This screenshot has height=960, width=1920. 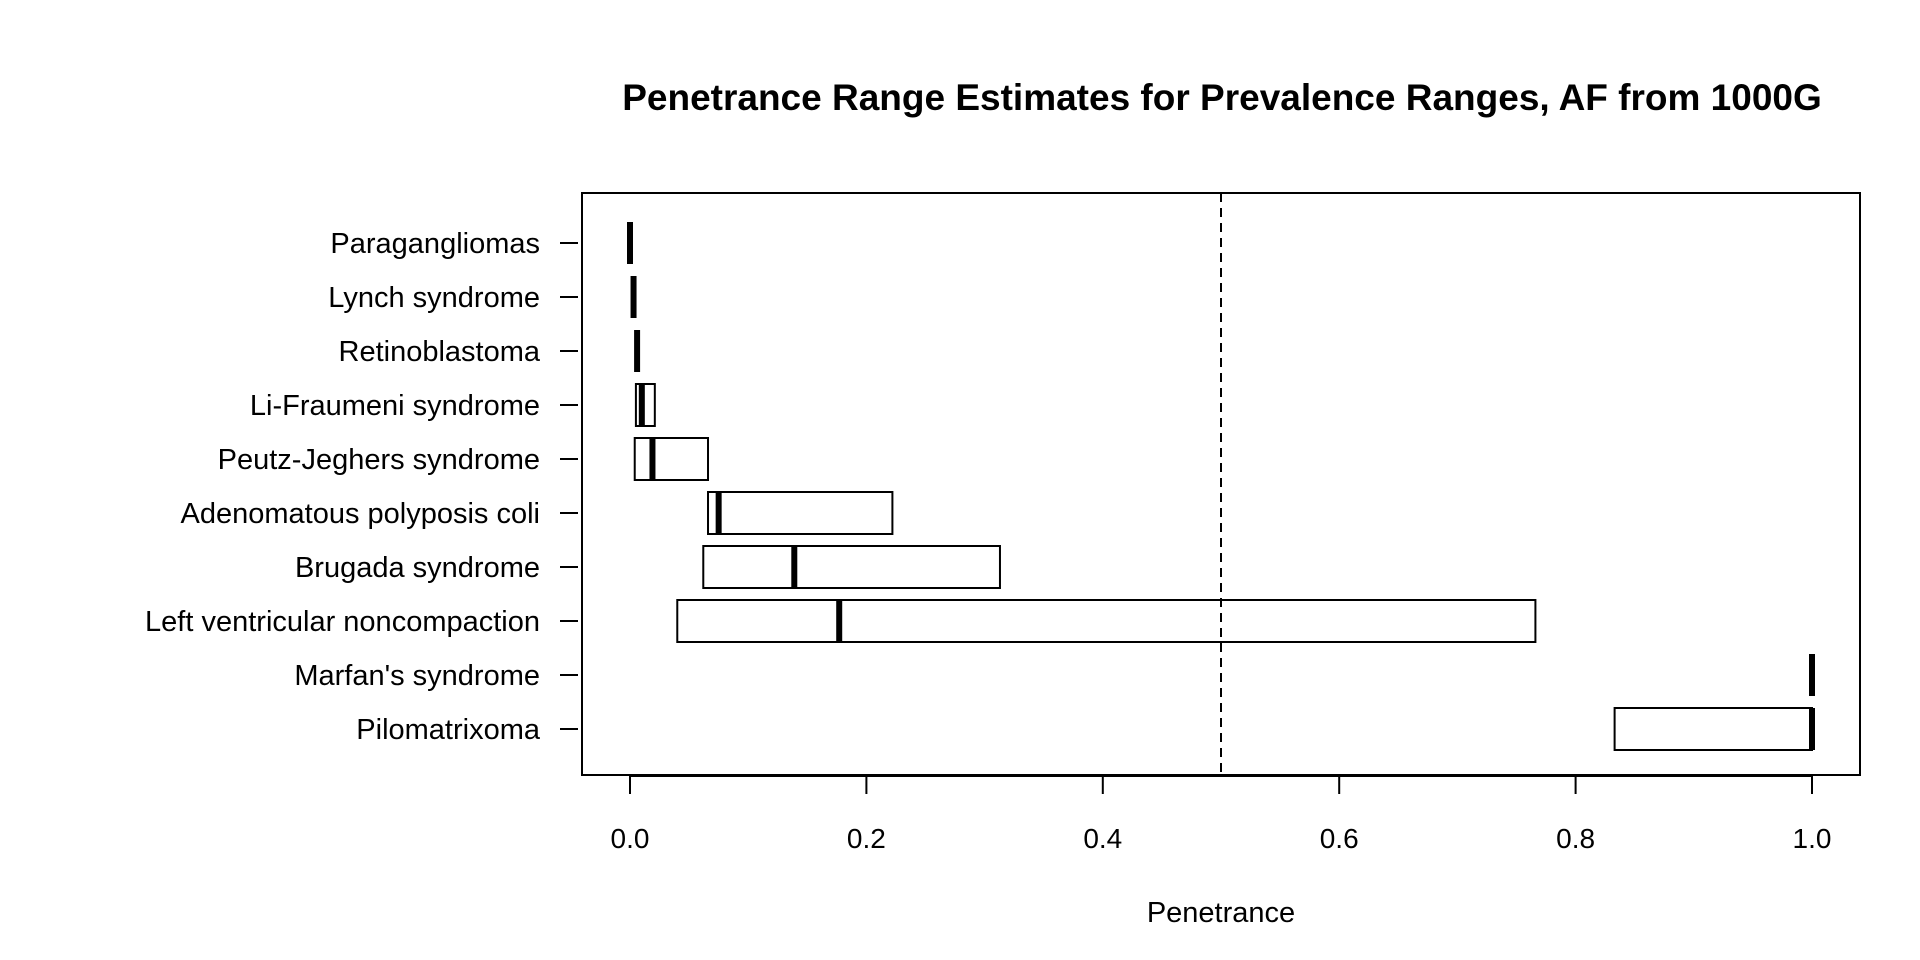 I want to click on category-label: Adenomatous polyposis coli, so click(x=360, y=514).